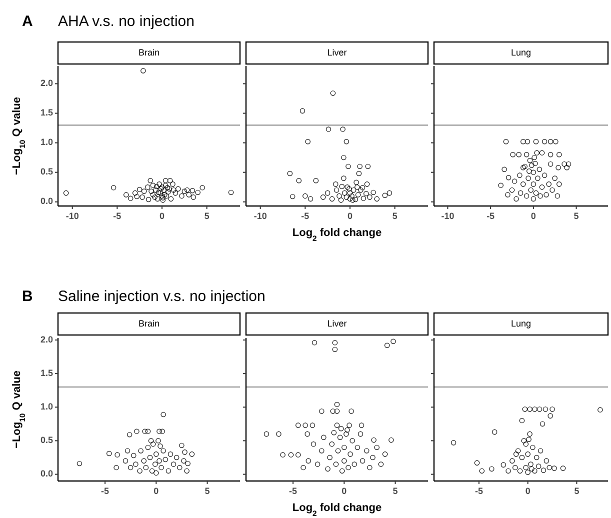  Describe the element at coordinates (27, 21) in the screenshot. I see `text: A` at that location.